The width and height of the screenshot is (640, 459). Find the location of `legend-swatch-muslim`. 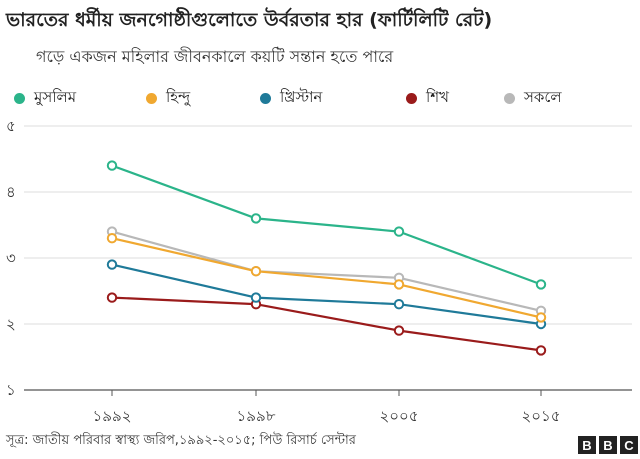

legend-swatch-muslim is located at coordinates (19, 98).